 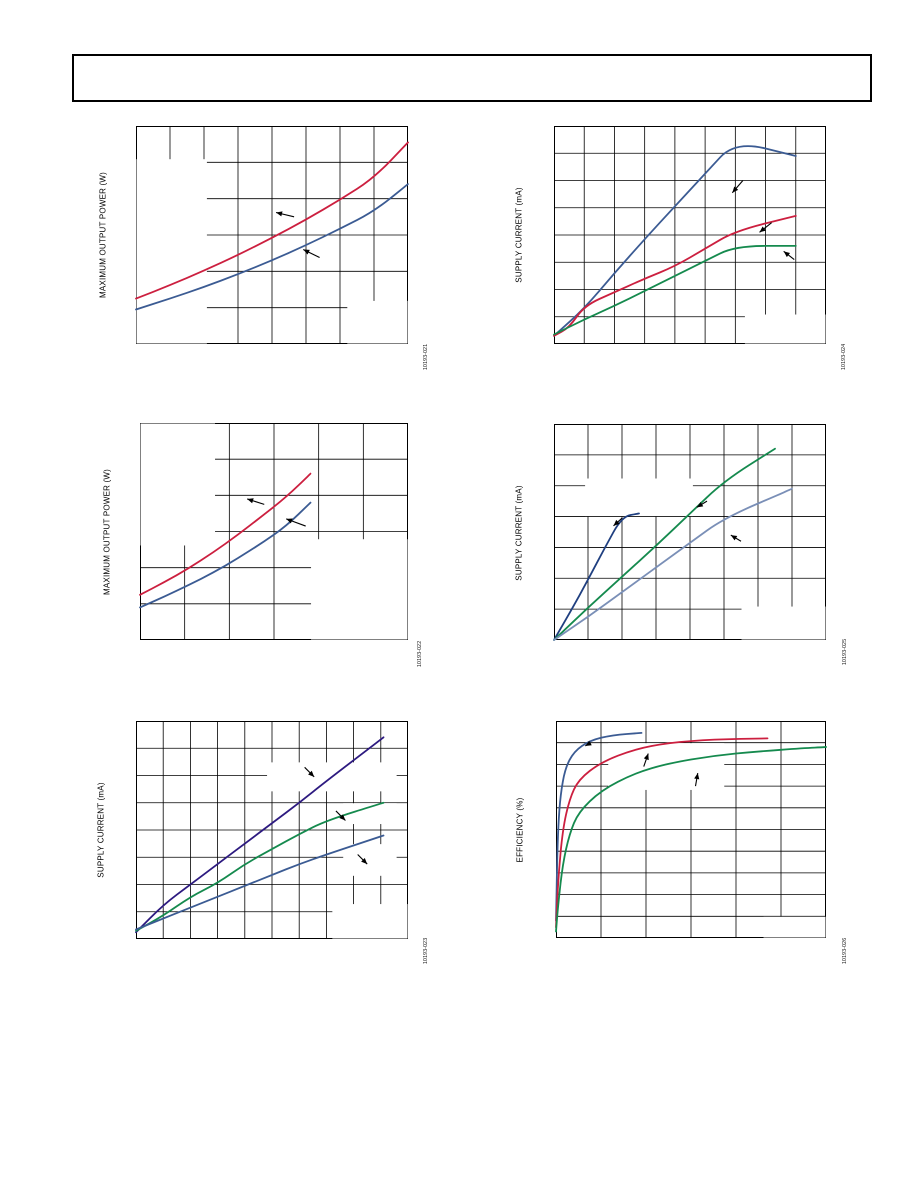 What do you see at coordinates (420, 654) in the screenshot?
I see `figure-id: 10193-022` at bounding box center [420, 654].